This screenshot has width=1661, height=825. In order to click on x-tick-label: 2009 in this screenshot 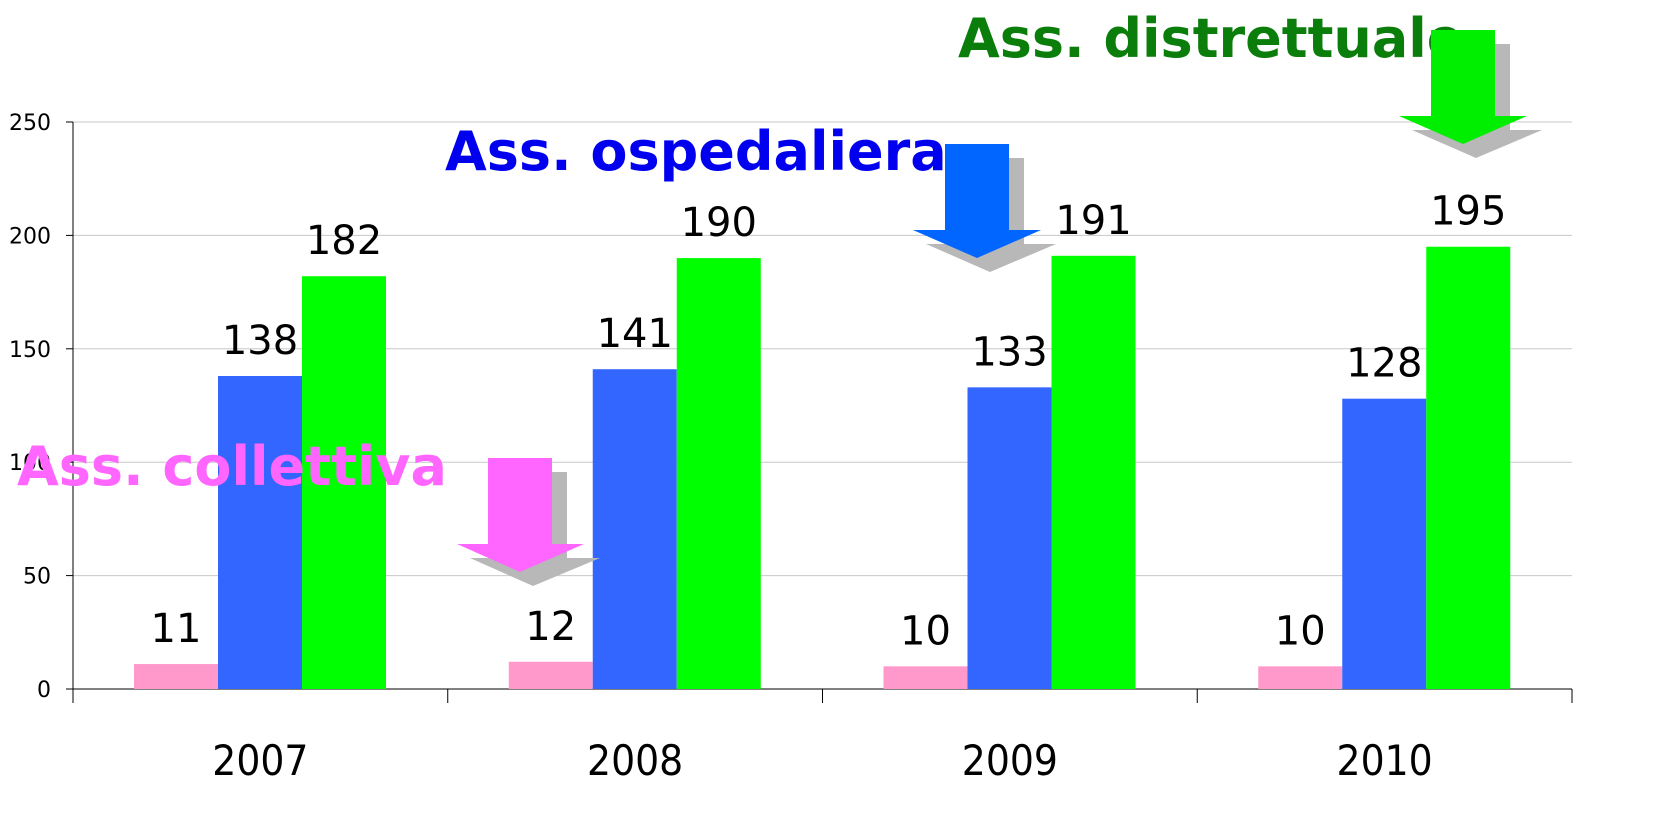, I will do `click(1010, 760)`.